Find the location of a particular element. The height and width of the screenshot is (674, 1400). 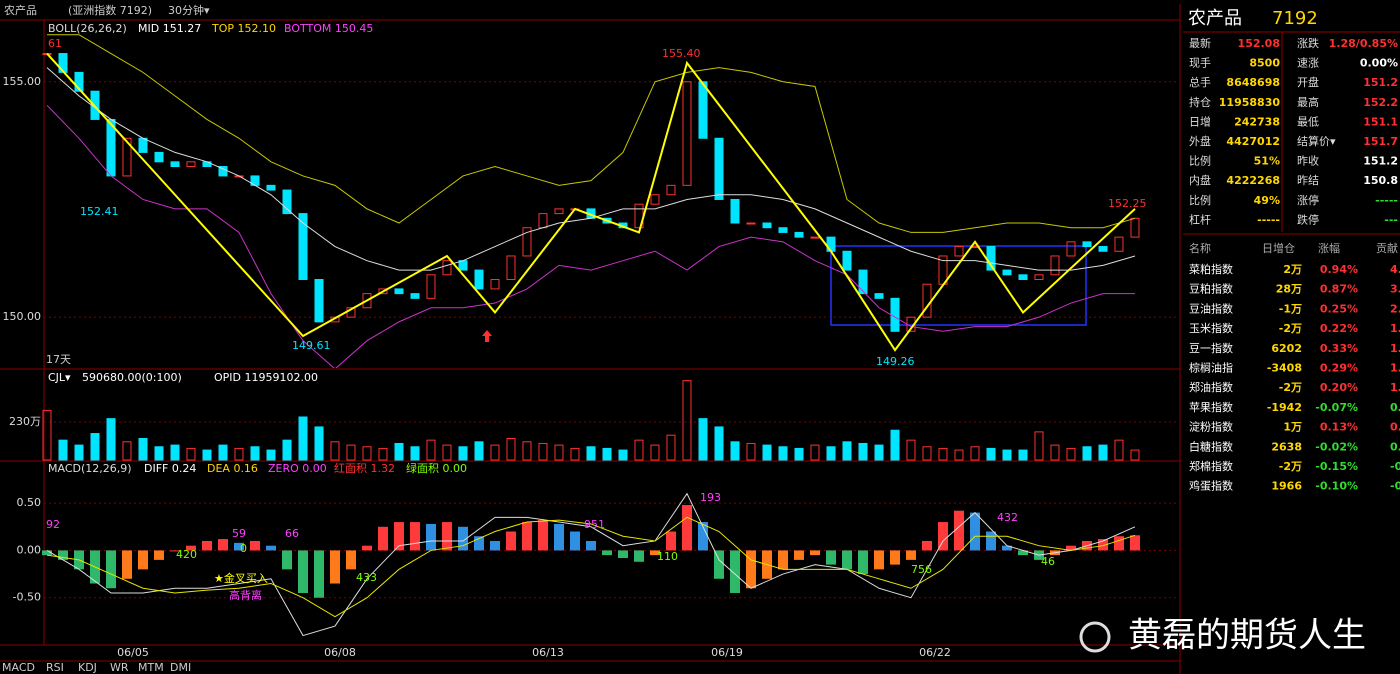

quote-value: 151.2 is located at coordinates (1380, 161).